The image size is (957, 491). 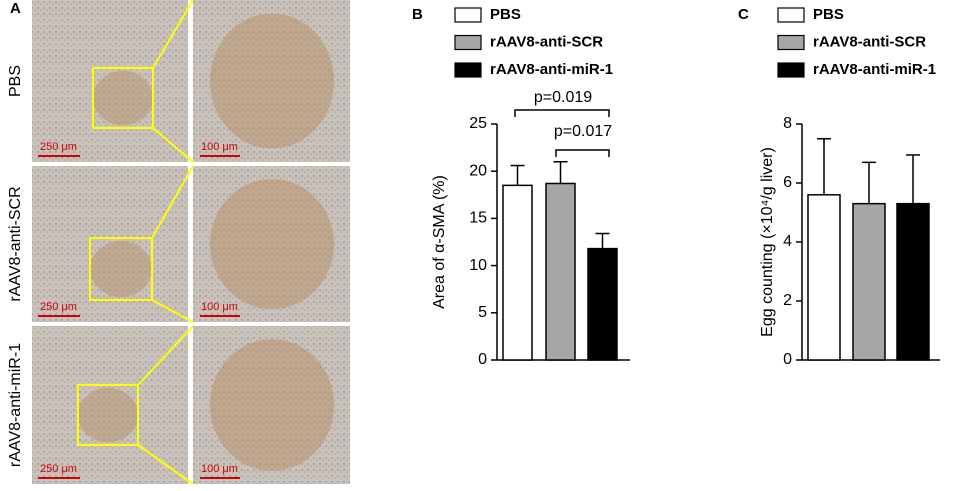 What do you see at coordinates (15, 243) in the screenshot?
I see `row-label: rAAV8-anti-SCR` at bounding box center [15, 243].